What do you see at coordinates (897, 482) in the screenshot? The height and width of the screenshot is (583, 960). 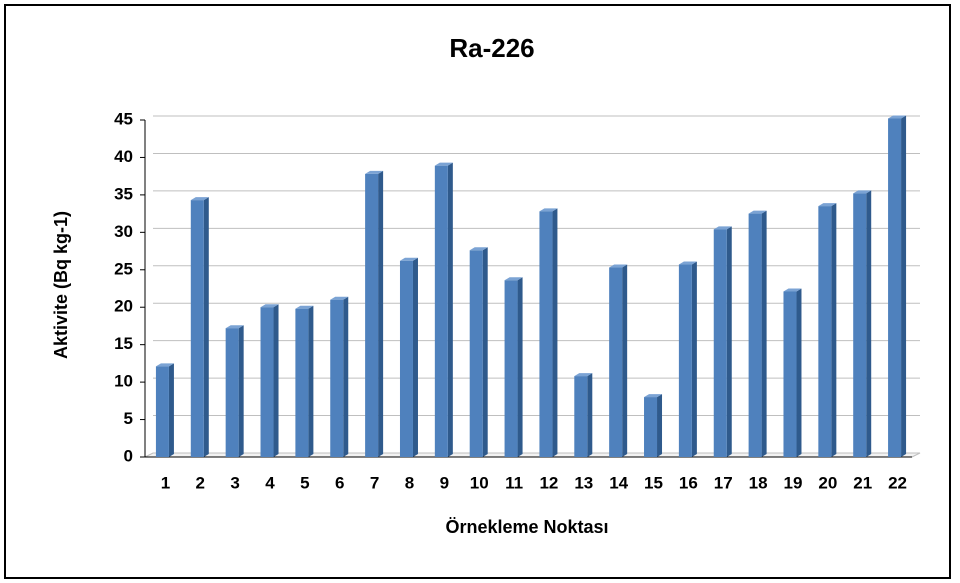 I see `x-tick-label: 22` at bounding box center [897, 482].